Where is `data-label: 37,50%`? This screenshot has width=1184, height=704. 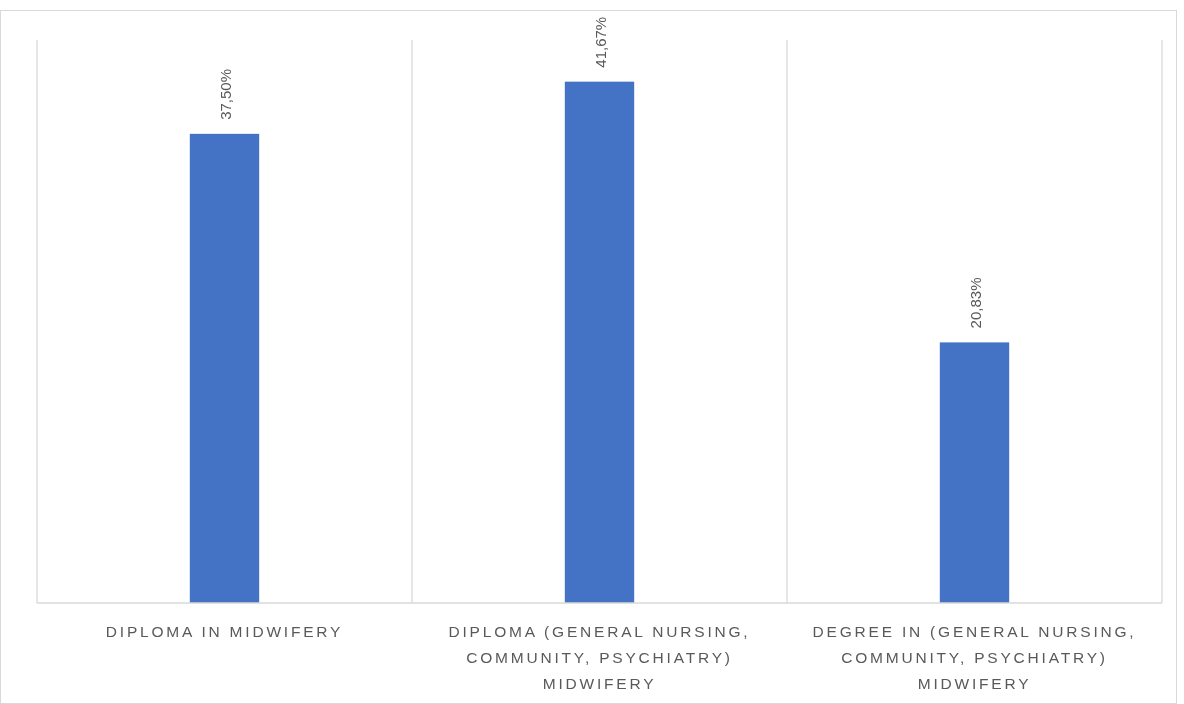
data-label: 37,50% is located at coordinates (225, 94).